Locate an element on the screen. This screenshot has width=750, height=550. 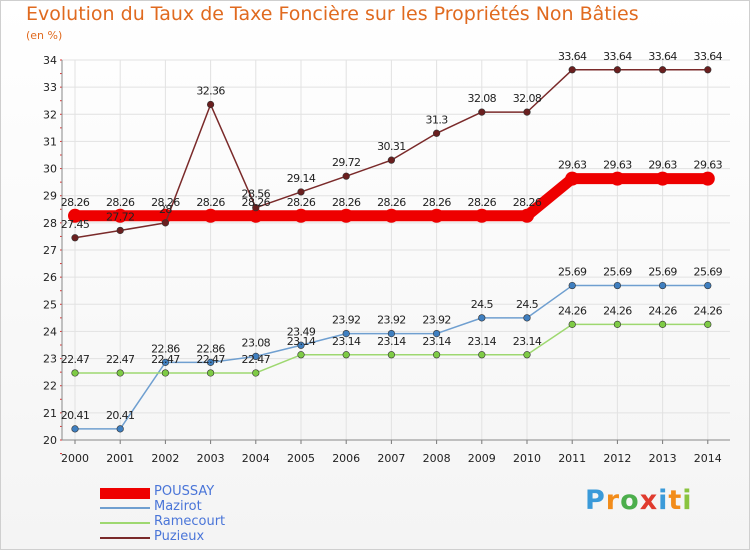
x-tick-label: 2012 is located at coordinates (617, 458).